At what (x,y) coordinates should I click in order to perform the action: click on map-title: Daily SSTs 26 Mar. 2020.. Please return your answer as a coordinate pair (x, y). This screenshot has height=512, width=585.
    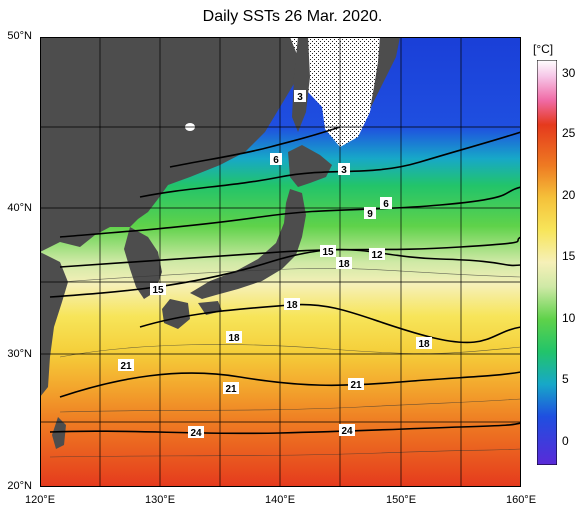
    Looking at the image, I should click on (292, 16).